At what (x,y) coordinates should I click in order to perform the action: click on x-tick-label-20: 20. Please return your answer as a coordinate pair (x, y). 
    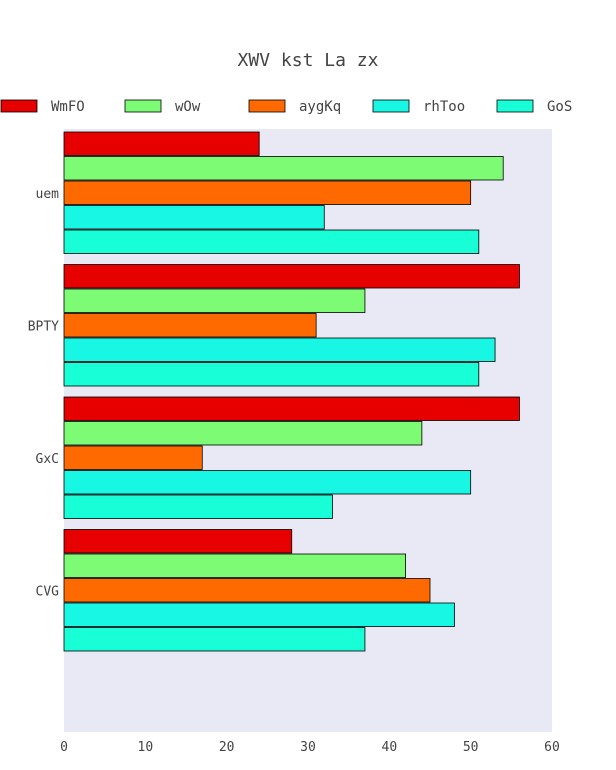
    Looking at the image, I should click on (227, 747).